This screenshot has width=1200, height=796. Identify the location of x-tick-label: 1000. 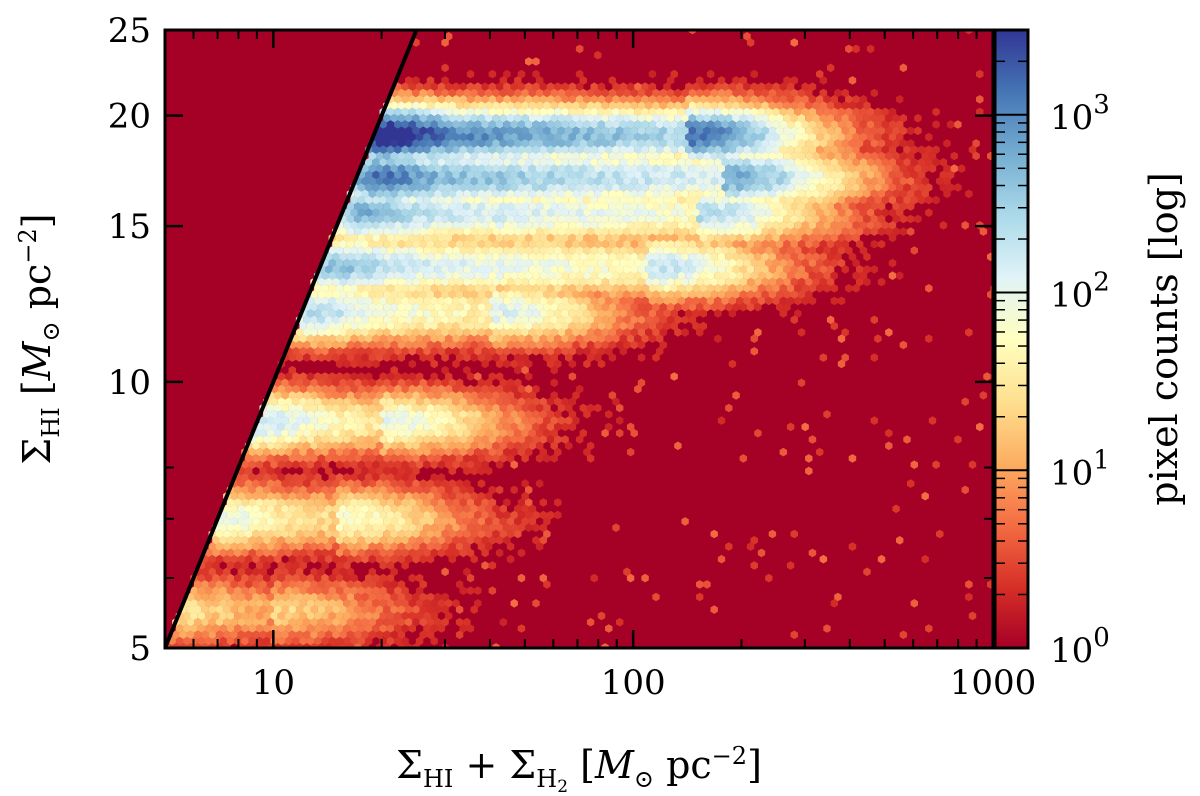
(993, 683).